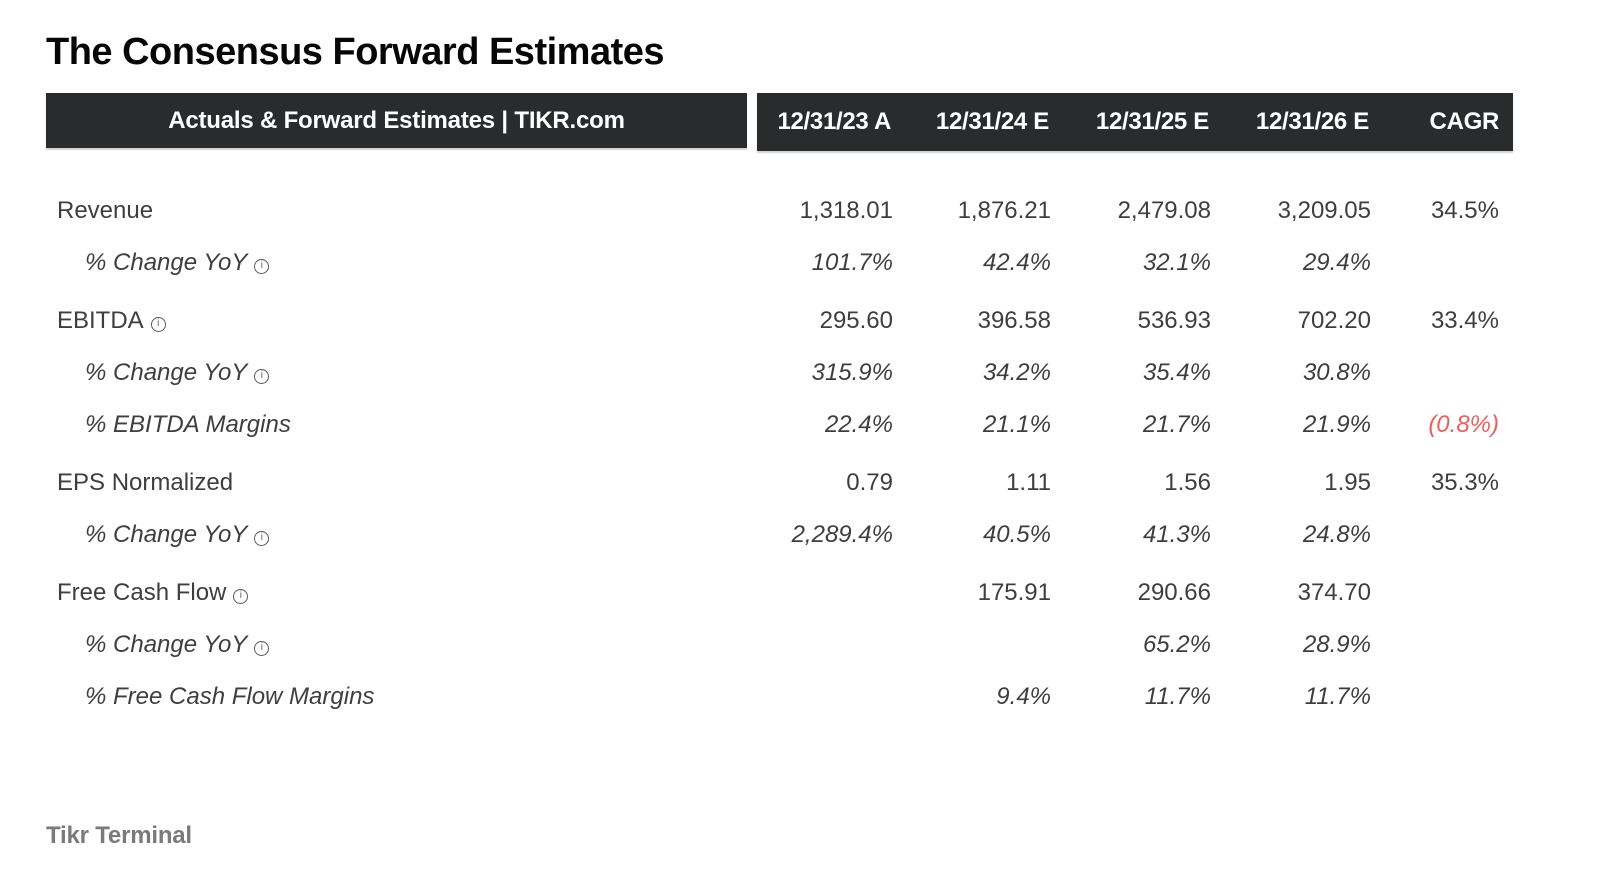  What do you see at coordinates (1152, 121) in the screenshot?
I see `header-column-date-2: 12/31/25 E` at bounding box center [1152, 121].